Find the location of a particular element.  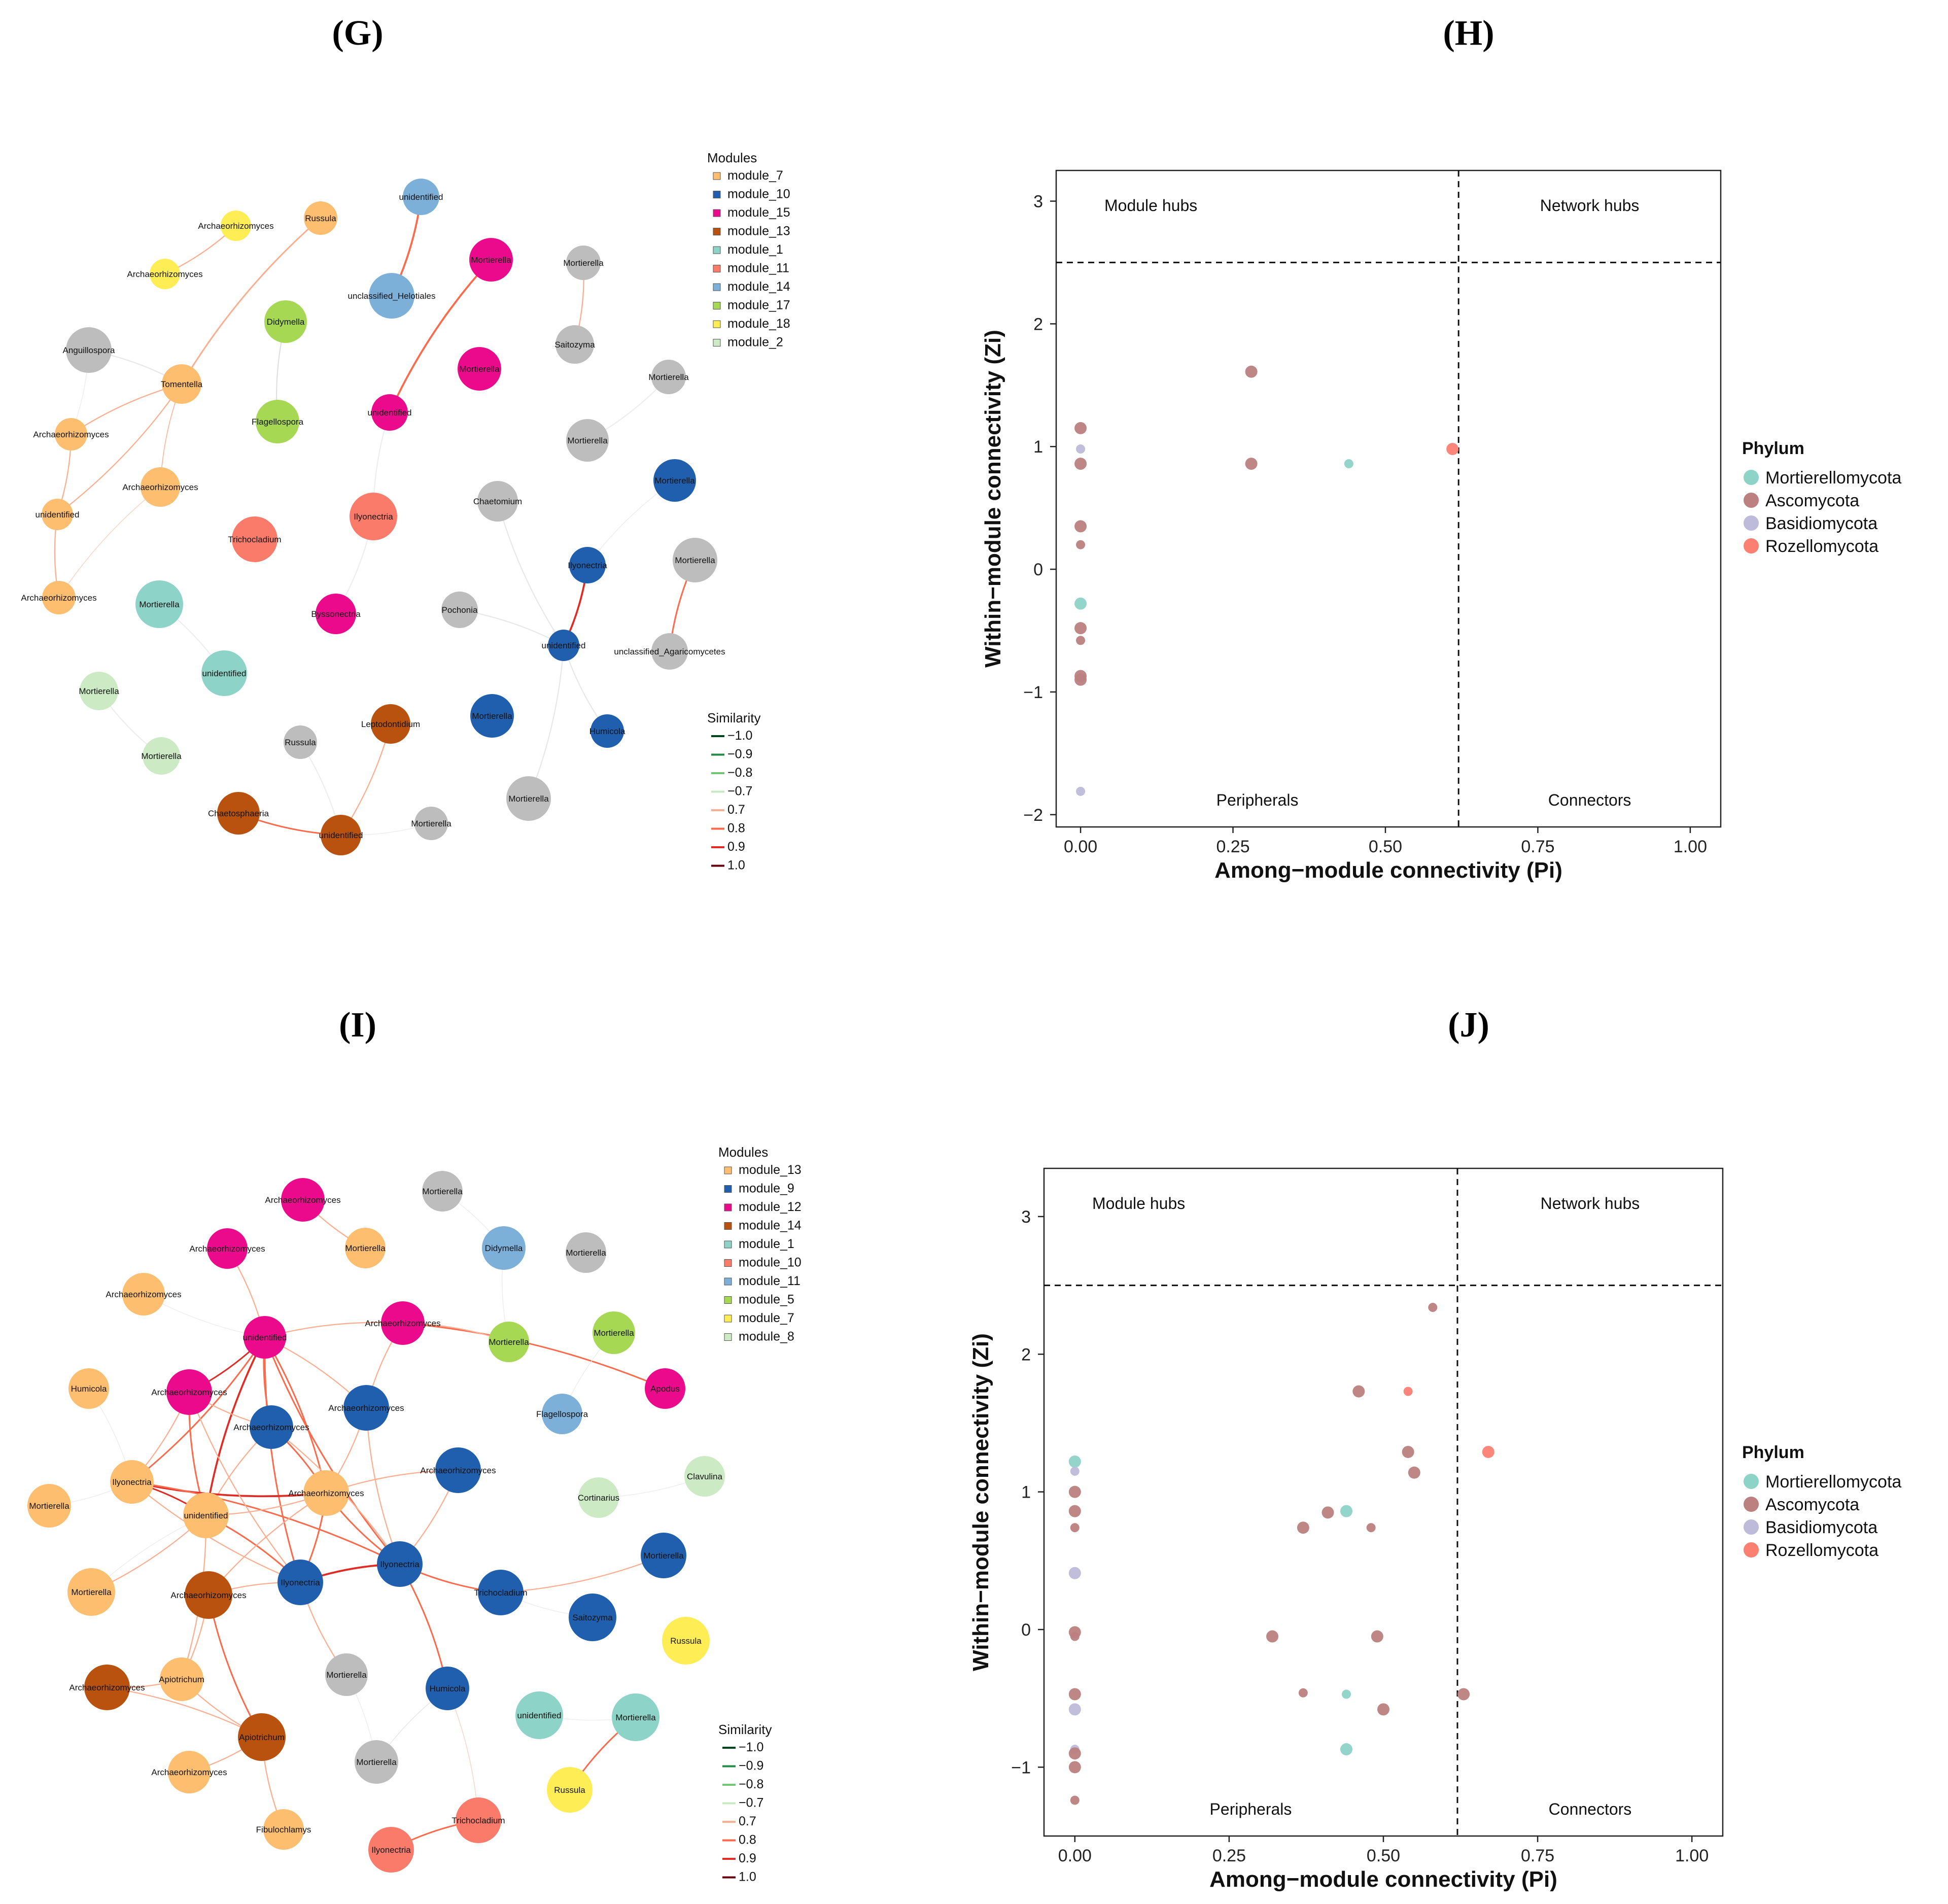

module-legend-label: module_12 is located at coordinates (770, 1207).